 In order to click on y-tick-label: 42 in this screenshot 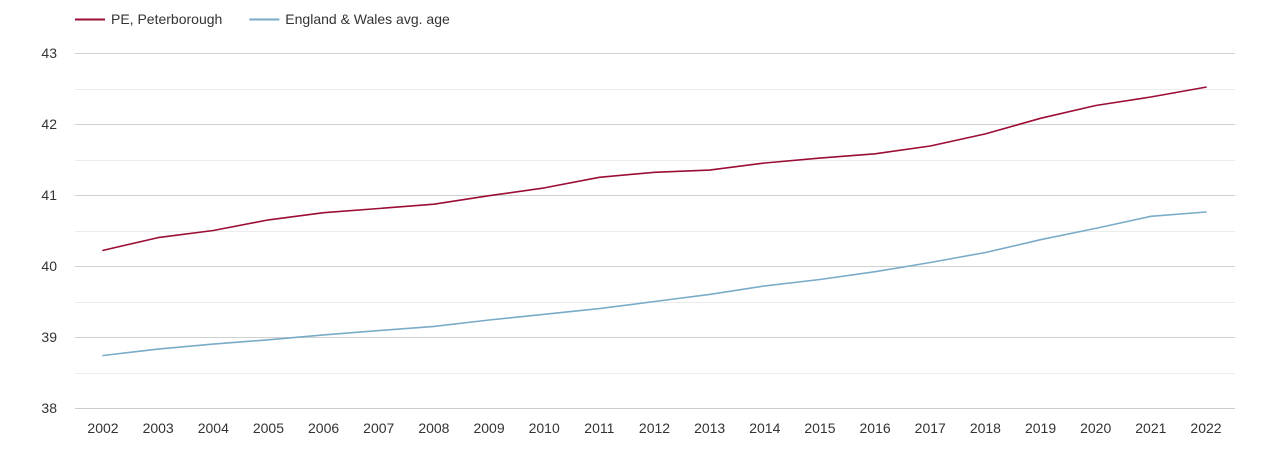, I will do `click(49, 124)`.